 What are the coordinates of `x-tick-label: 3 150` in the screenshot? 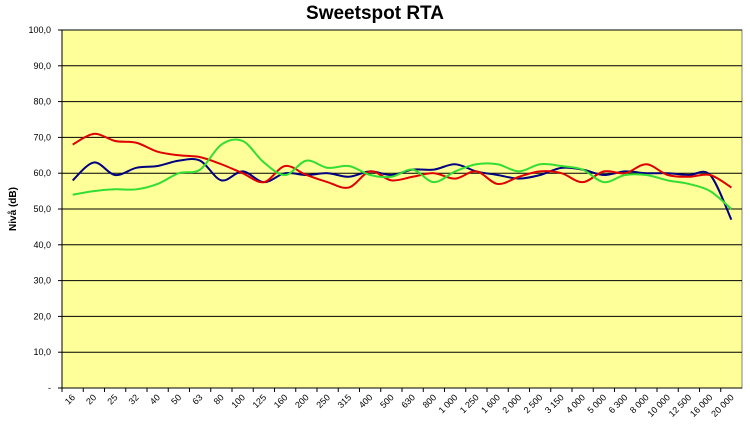 It's located at (554, 403).